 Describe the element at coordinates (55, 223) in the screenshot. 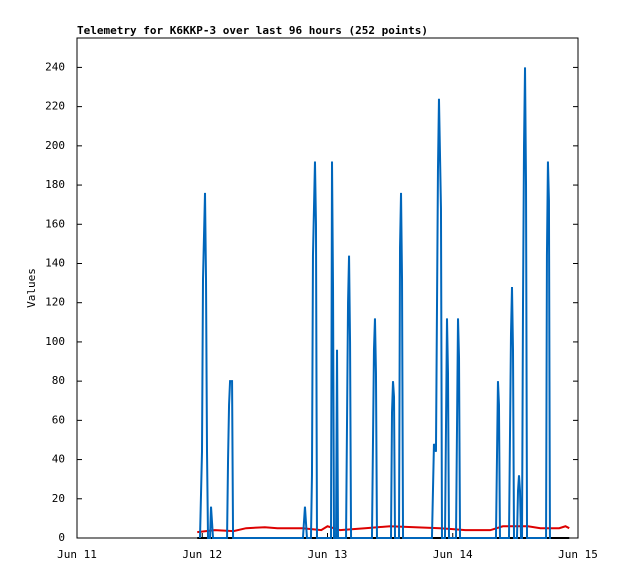

I see `y-tick-label: 160` at that location.